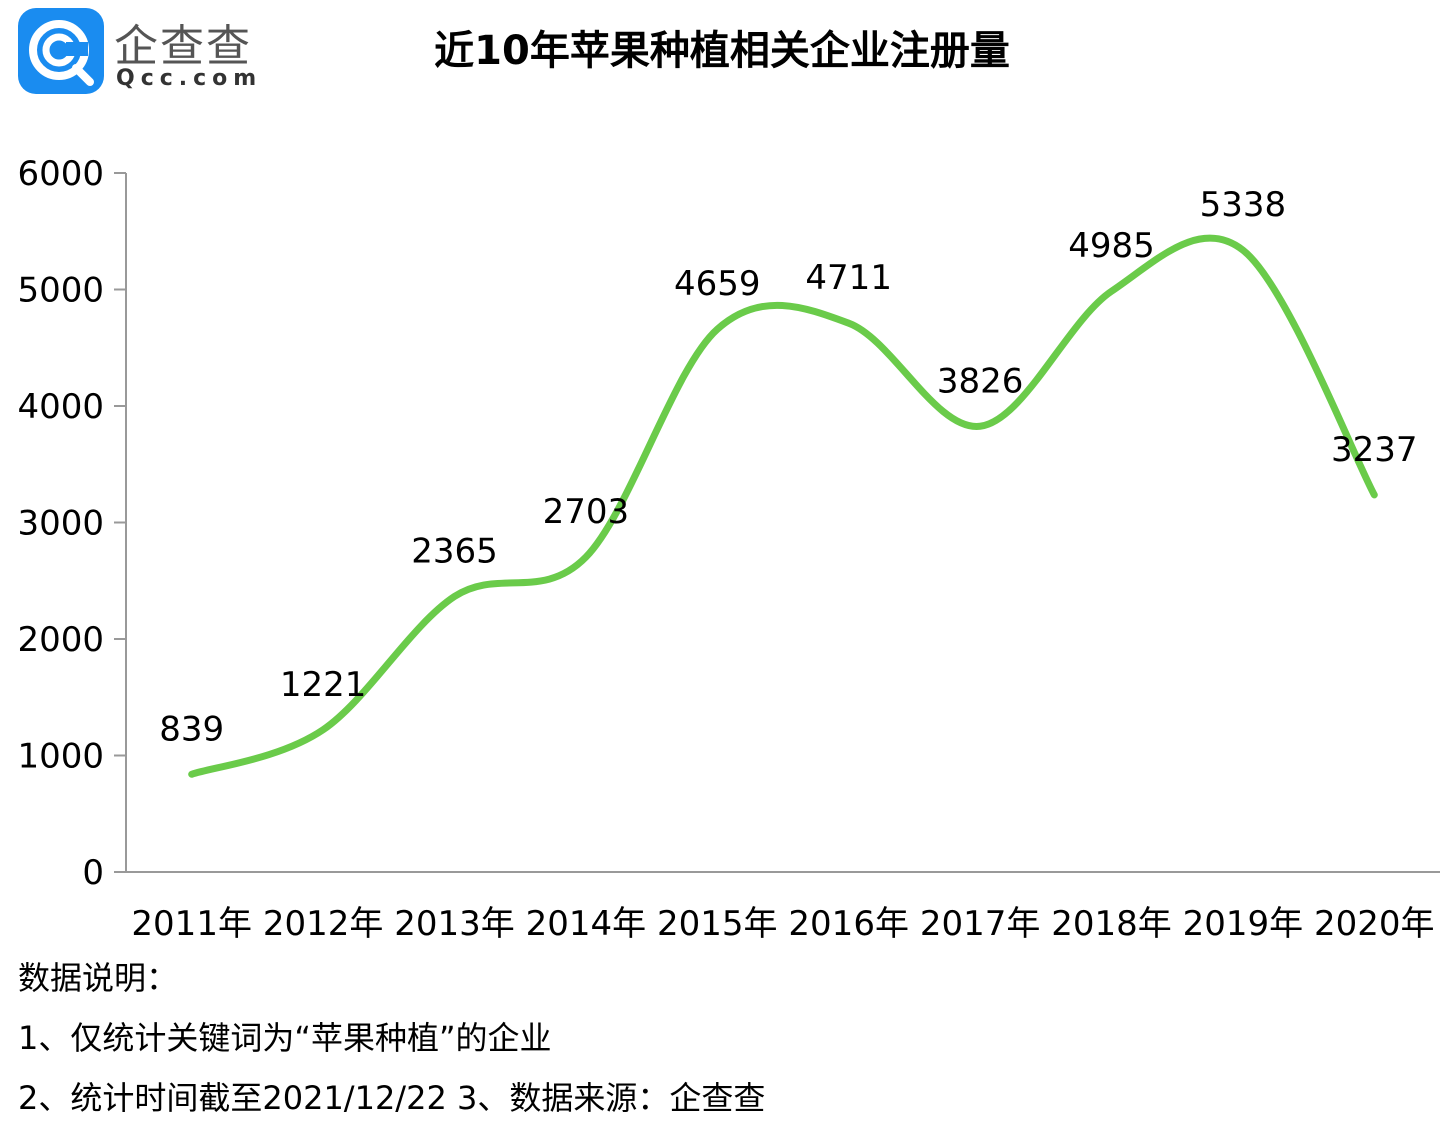 The height and width of the screenshot is (1128, 1444). Describe the element at coordinates (60, 174) in the screenshot. I see `y-tick-label: 6000` at that location.